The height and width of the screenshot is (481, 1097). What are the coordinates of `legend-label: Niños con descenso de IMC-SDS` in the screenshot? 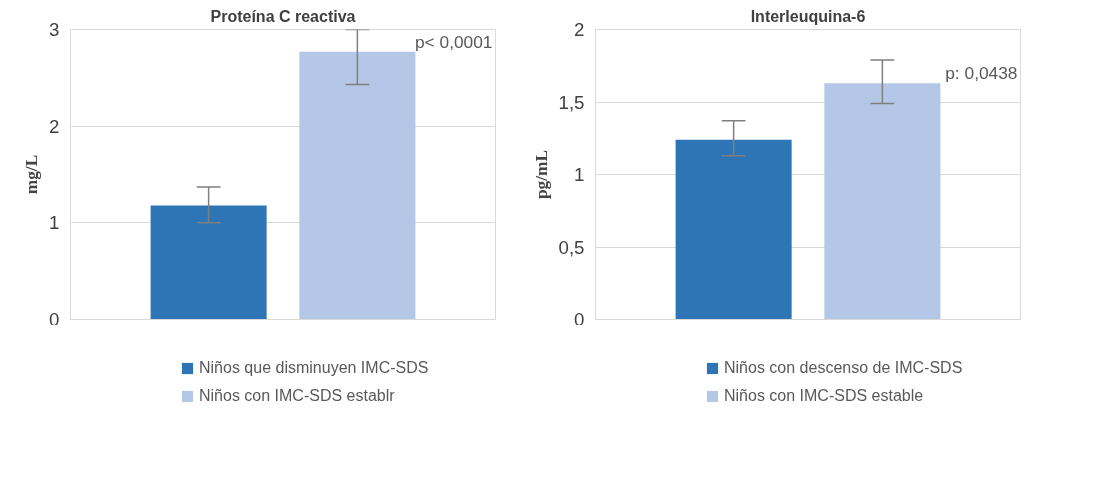 It's located at (843, 368).